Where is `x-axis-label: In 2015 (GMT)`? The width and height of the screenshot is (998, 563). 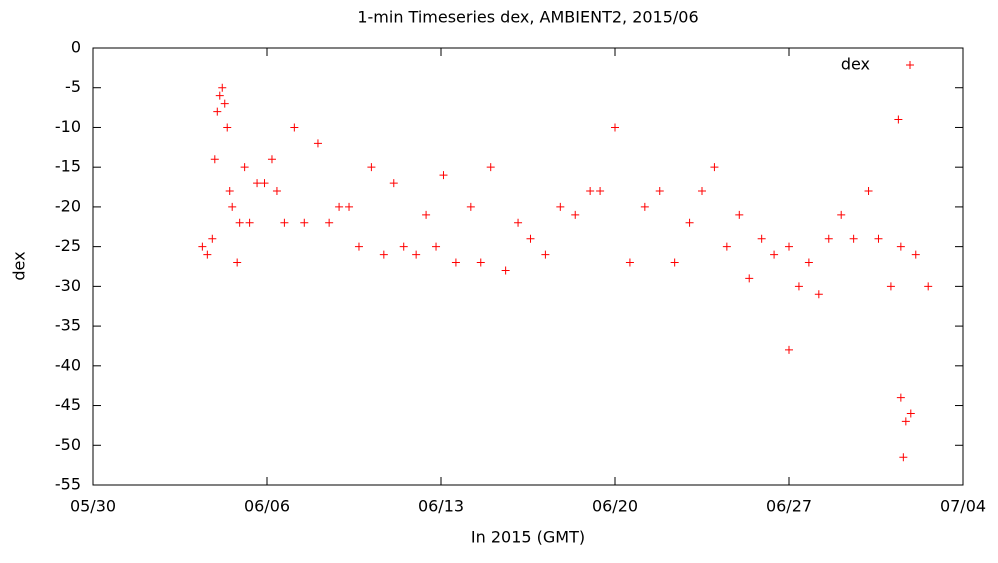 x-axis-label: In 2015 (GMT) is located at coordinates (528, 537).